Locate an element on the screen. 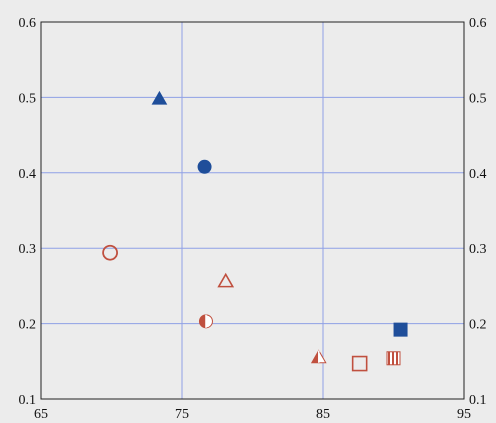 Image resolution: width=496 pixels, height=423 pixels. x-tick-label: 95 is located at coordinates (464, 414).